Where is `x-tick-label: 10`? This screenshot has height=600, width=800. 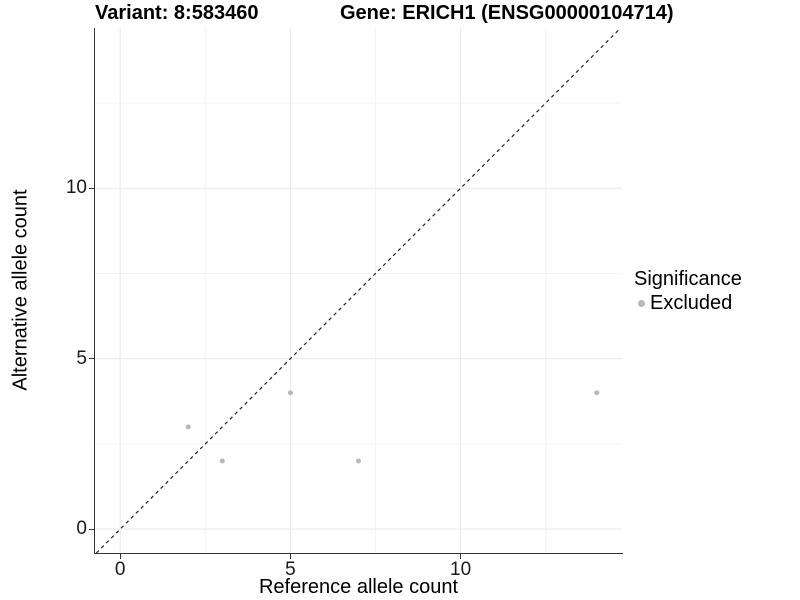 x-tick-label: 10 is located at coordinates (461, 569).